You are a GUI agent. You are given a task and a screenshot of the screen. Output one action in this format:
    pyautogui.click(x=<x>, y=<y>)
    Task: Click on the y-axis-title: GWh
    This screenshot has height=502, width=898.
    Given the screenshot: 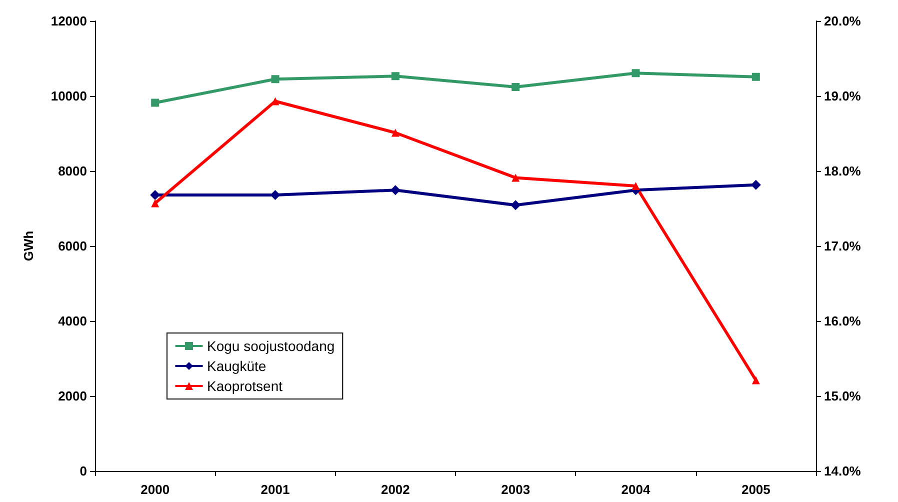 What is the action you would take?
    pyautogui.click(x=28, y=246)
    